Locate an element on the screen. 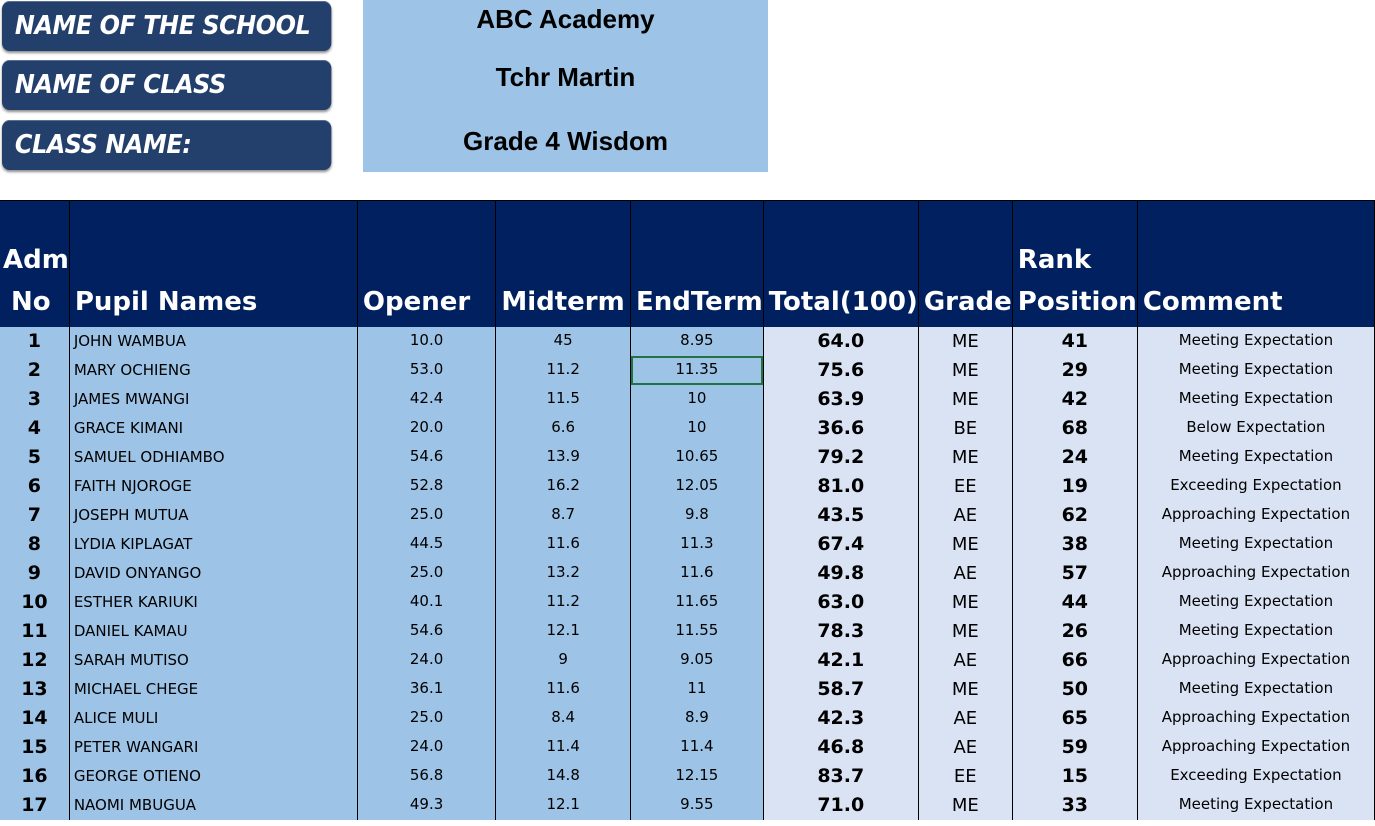 This screenshot has width=1375, height=826. midterm-cell: 9 is located at coordinates (563, 660).